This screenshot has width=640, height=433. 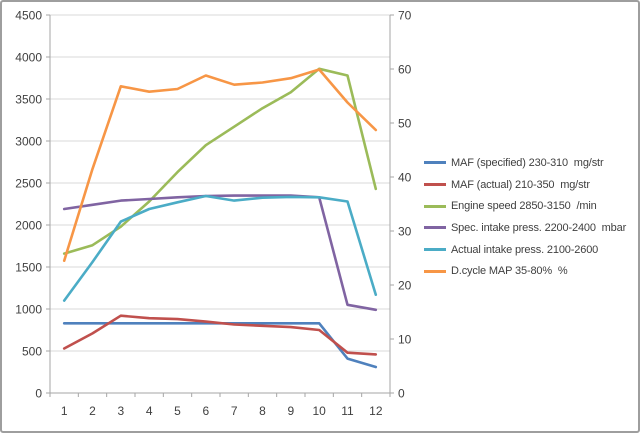 What do you see at coordinates (28, 310) in the screenshot?
I see `y-left-tick-label: 1000` at bounding box center [28, 310].